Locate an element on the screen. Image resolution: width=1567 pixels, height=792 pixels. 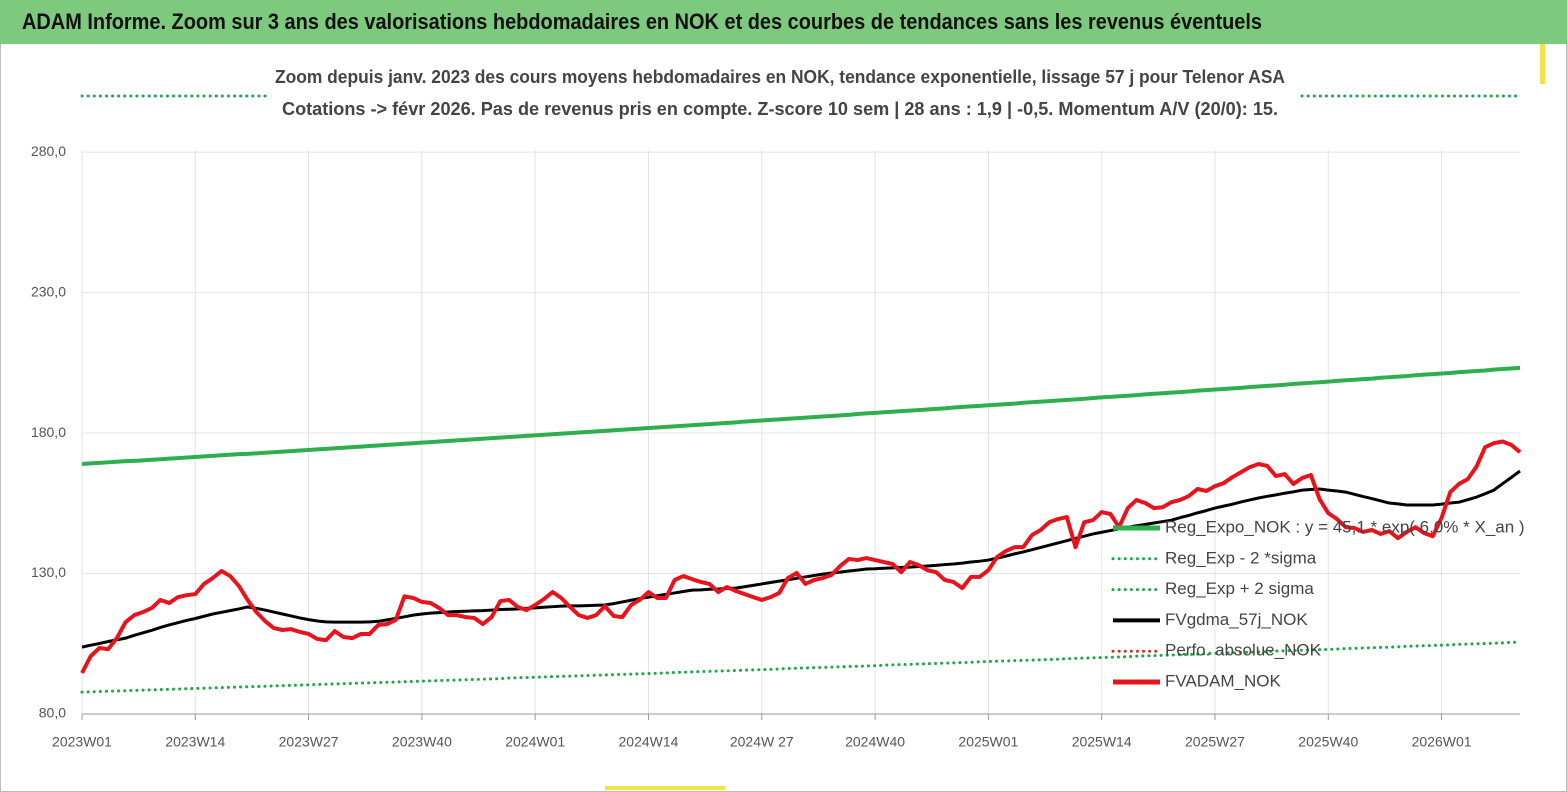
x-tick-label: 2025W01 is located at coordinates (988, 742).